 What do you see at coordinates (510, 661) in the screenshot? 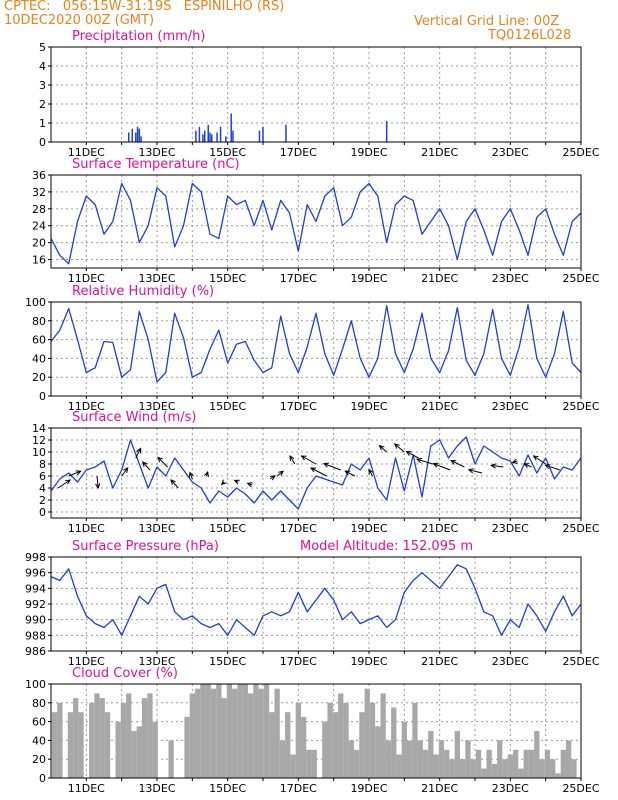
I see `pressure-xtick-label: 23DEC` at bounding box center [510, 661].